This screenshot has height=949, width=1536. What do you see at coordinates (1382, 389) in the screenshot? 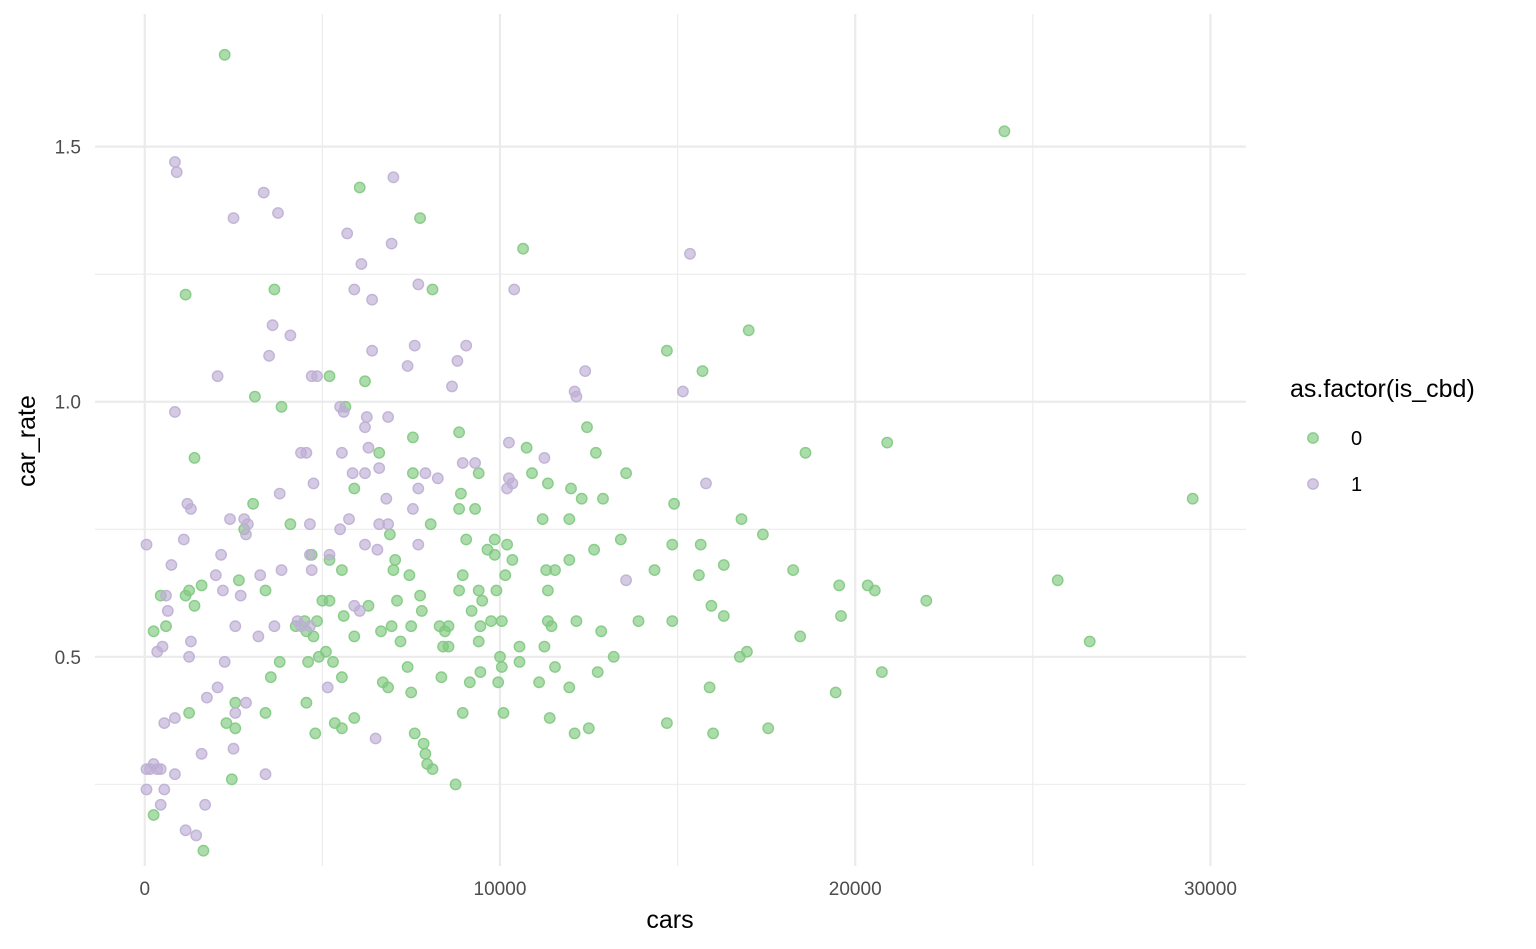
I see `legend-title: as.factor(is_cbd)` at bounding box center [1382, 389].